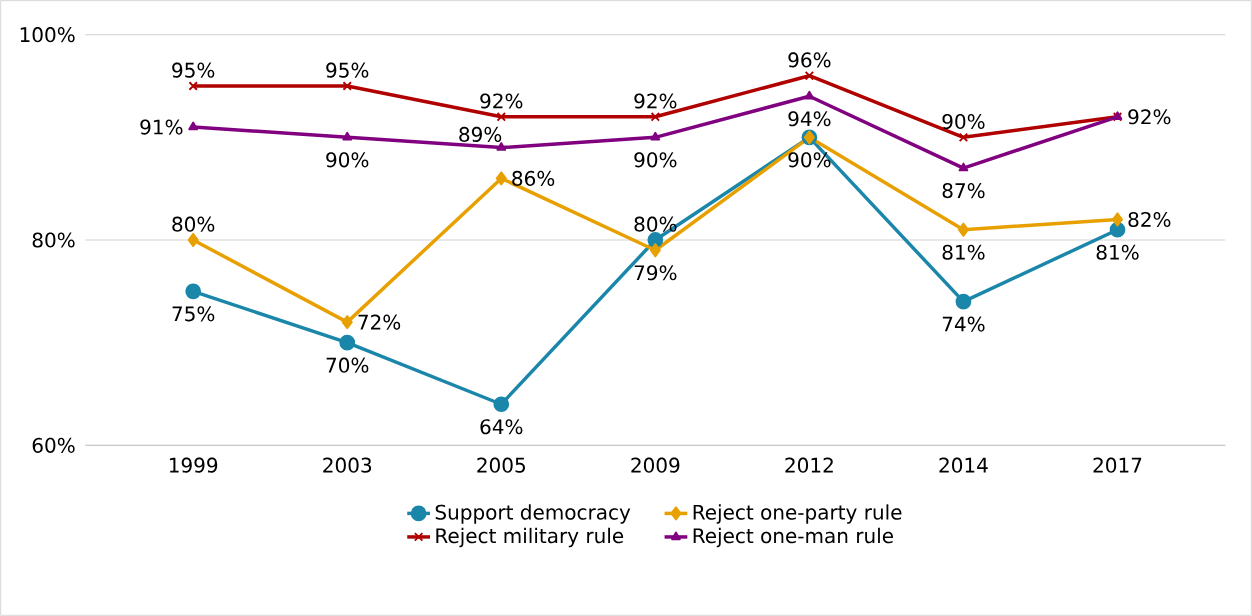 This screenshot has width=1252, height=616. What do you see at coordinates (379, 322) in the screenshot?
I see `data-label: 72%` at bounding box center [379, 322].